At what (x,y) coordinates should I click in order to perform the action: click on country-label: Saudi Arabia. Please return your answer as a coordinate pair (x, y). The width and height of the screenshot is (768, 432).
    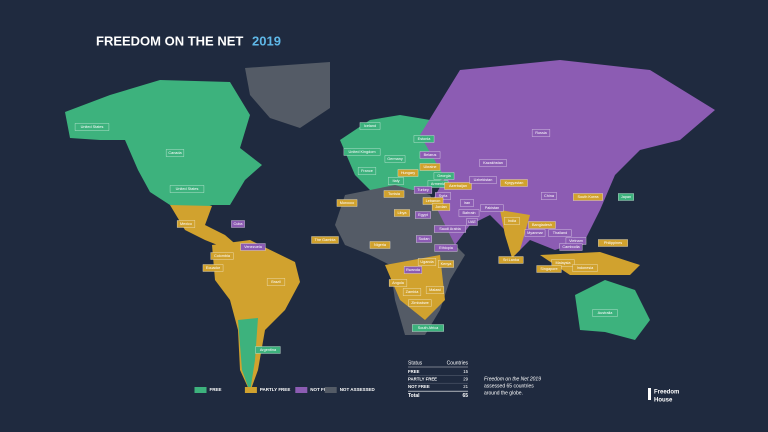
    Looking at the image, I should click on (450, 229).